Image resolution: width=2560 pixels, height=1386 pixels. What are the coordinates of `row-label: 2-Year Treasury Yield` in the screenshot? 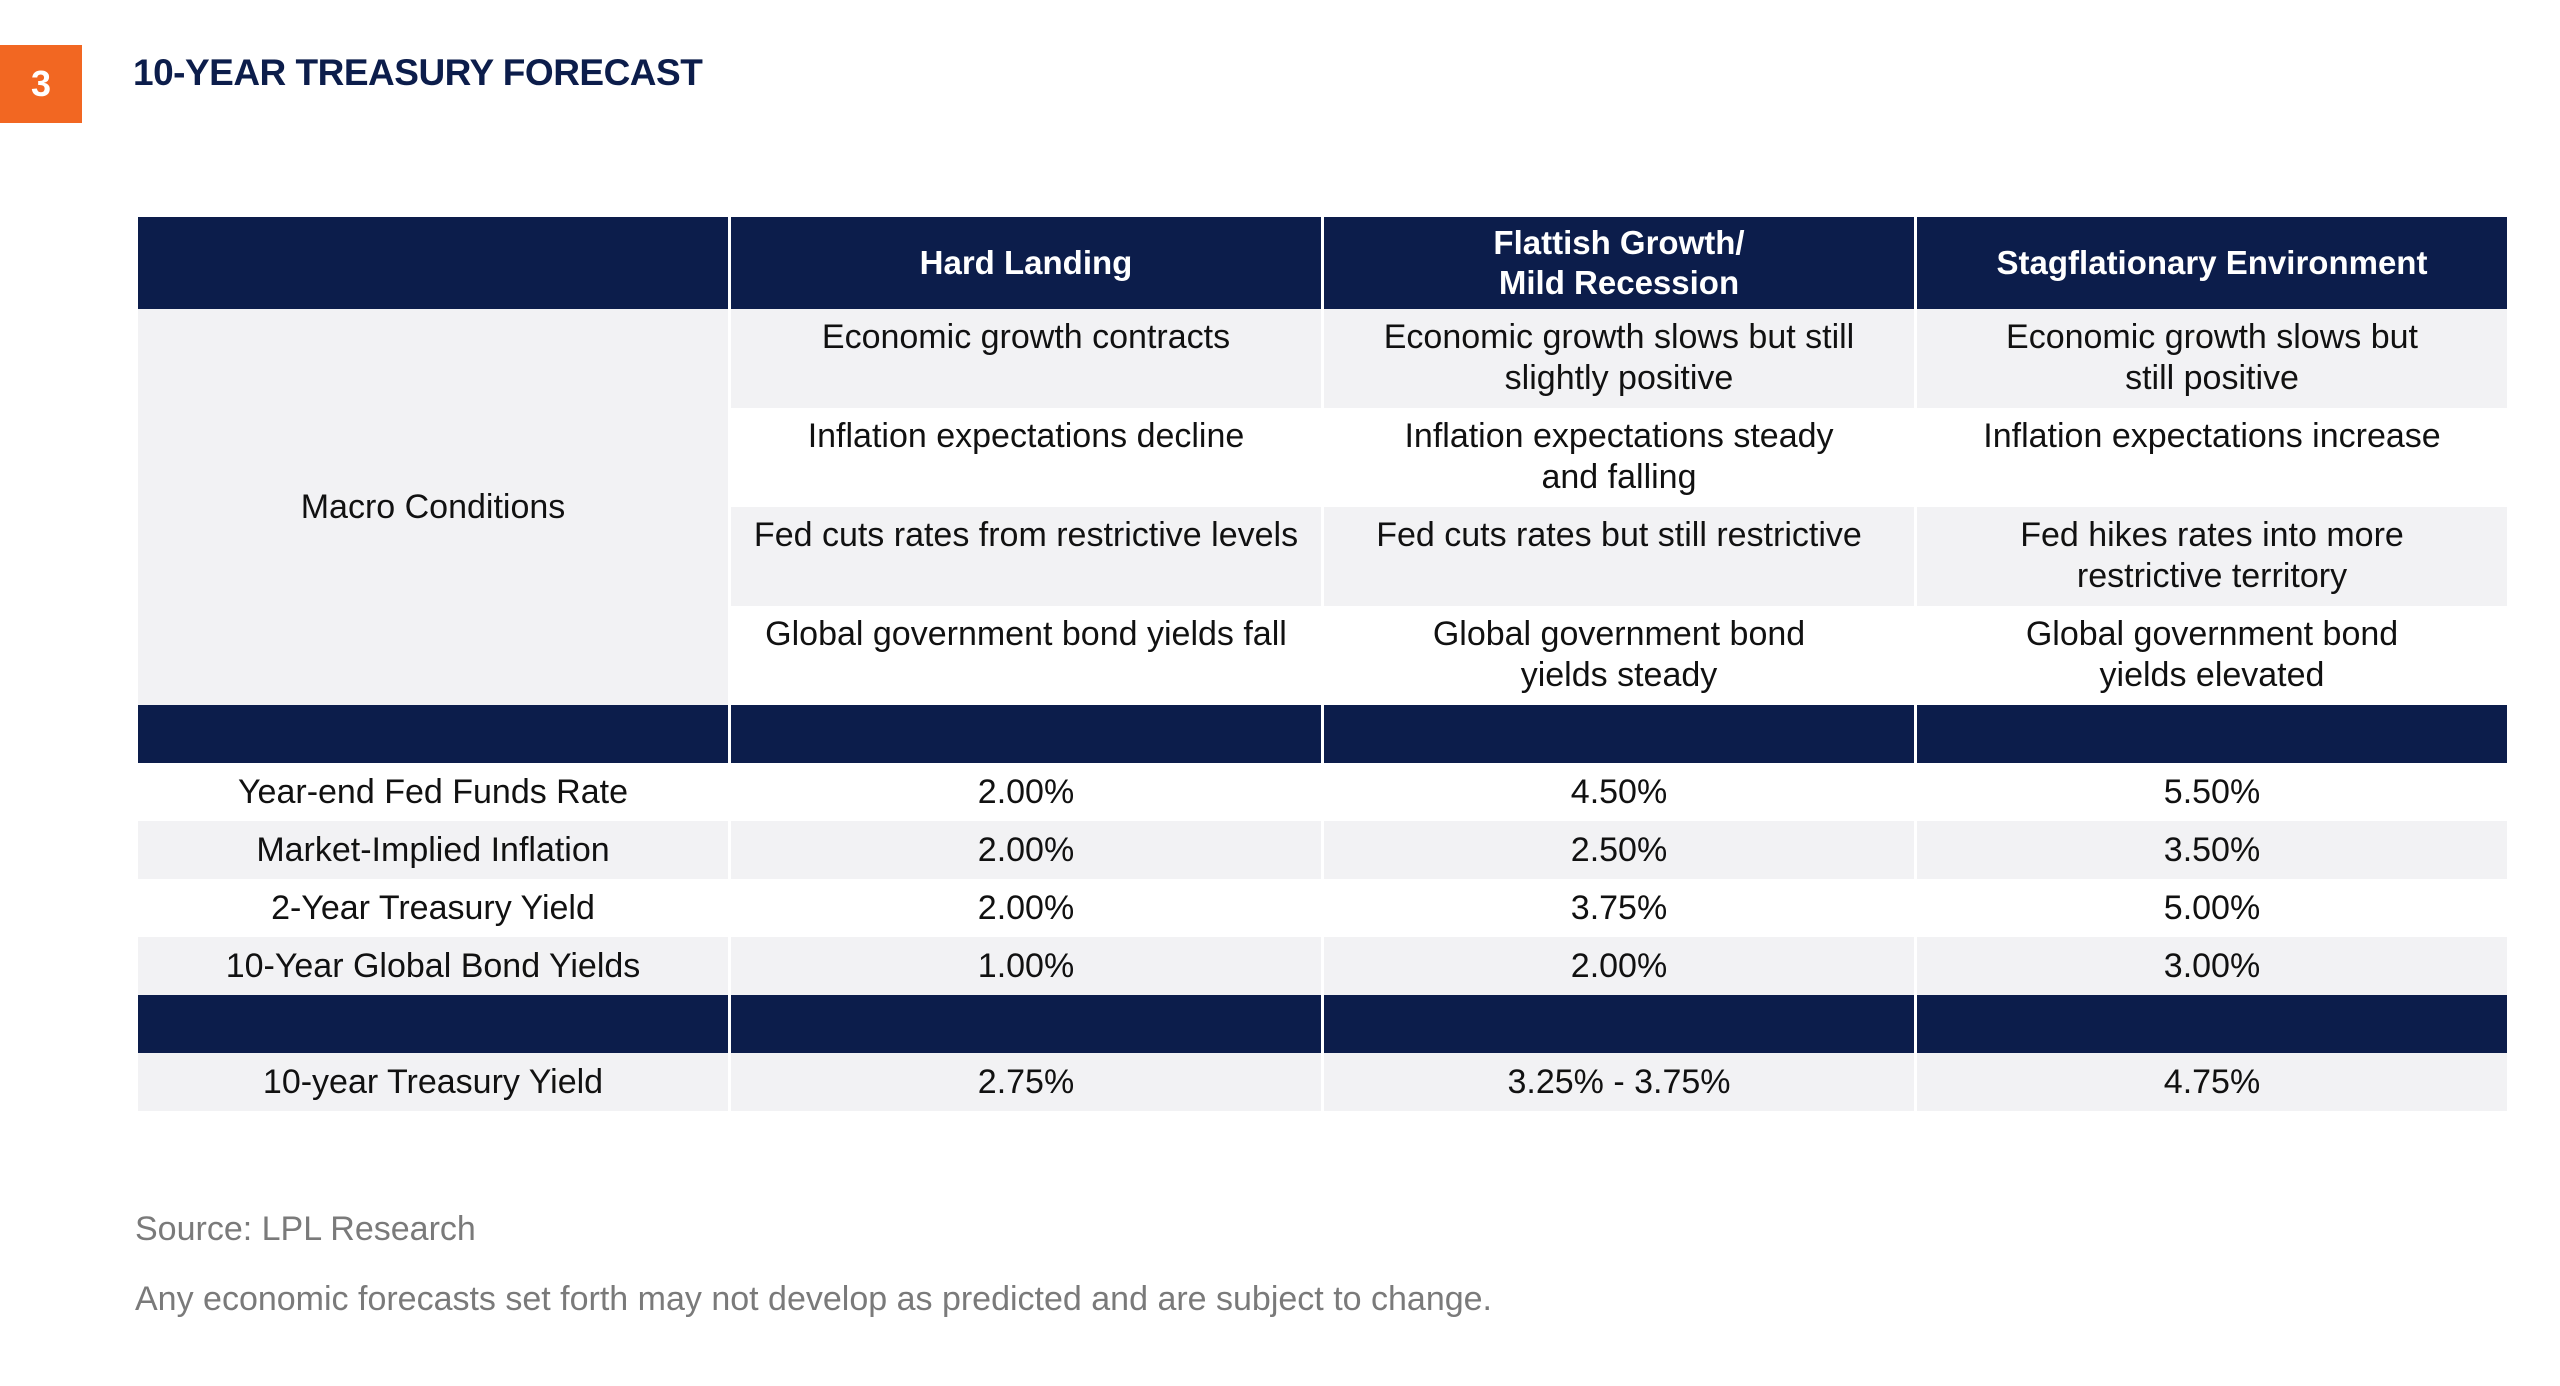 It's located at (433, 908).